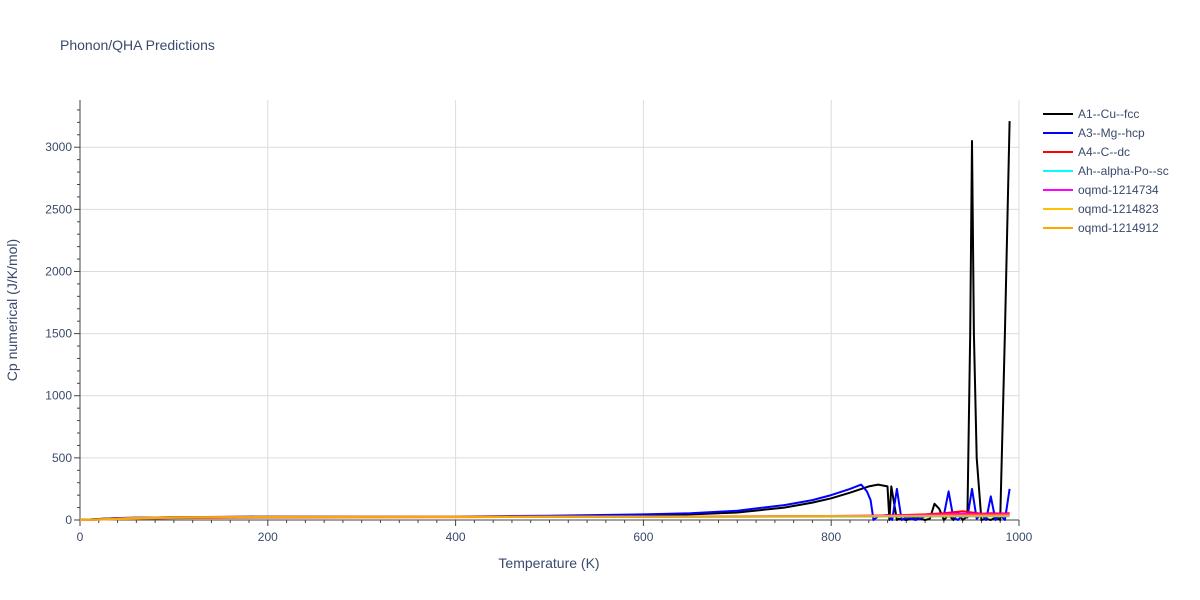 The image size is (1200, 600). Describe the element at coordinates (643, 537) in the screenshot. I see `x-tick-label: 600` at that location.